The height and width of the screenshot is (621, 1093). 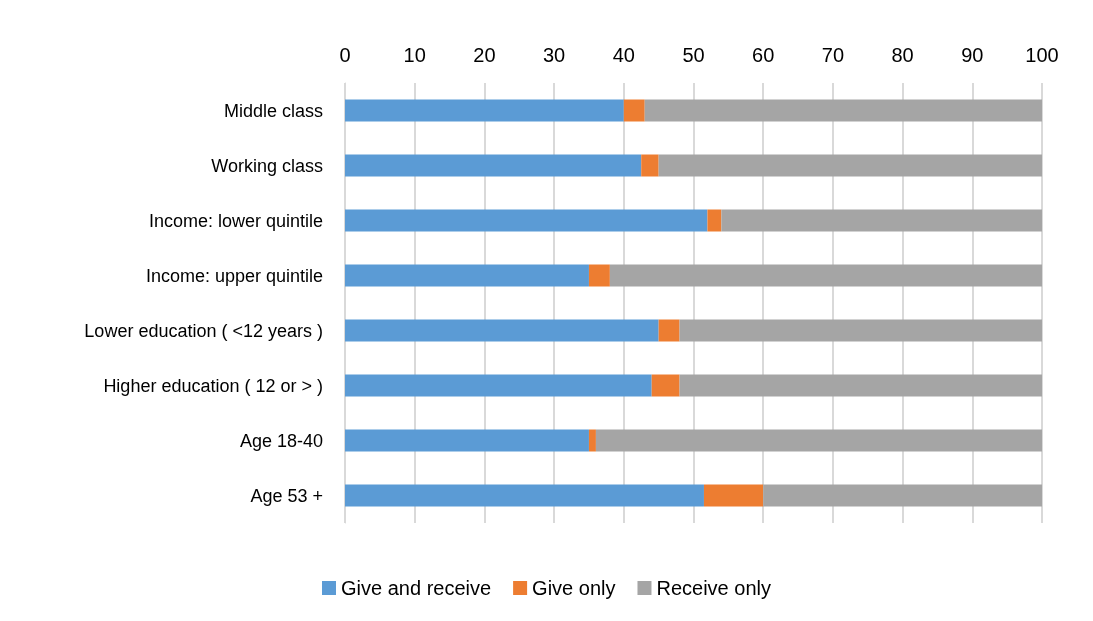 I want to click on x-tick-label: 30, so click(x=554, y=55).